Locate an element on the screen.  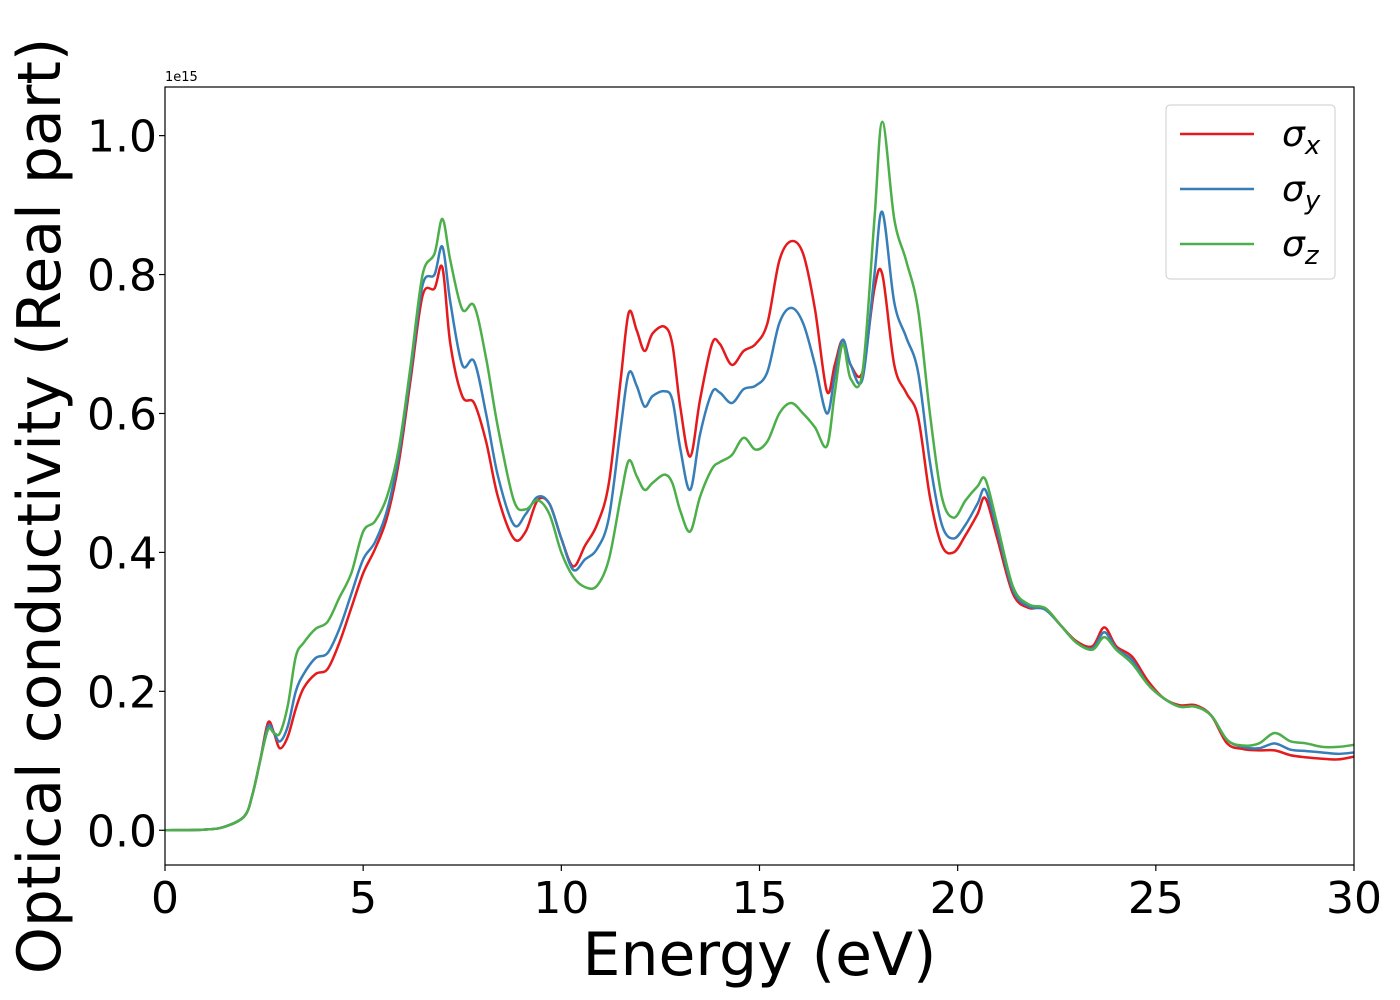
legend: σx σy σz is located at coordinates (1250, 192).